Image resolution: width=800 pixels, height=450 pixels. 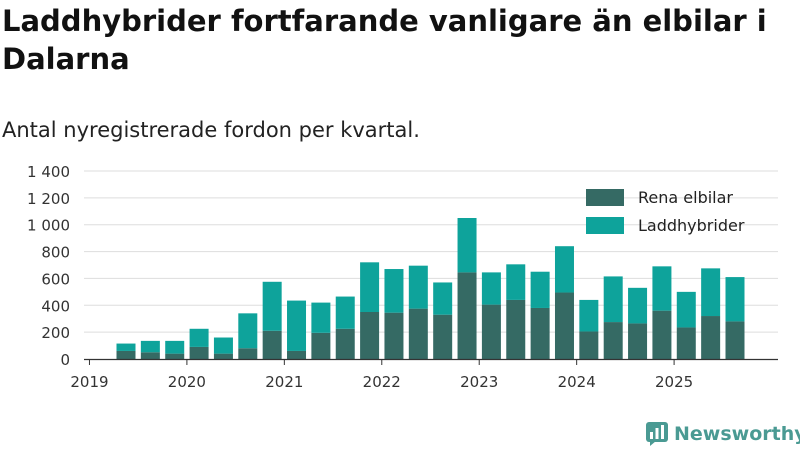 What do you see at coordinates (48, 199) in the screenshot?
I see `y-tick-label: 1 200` at bounding box center [48, 199].